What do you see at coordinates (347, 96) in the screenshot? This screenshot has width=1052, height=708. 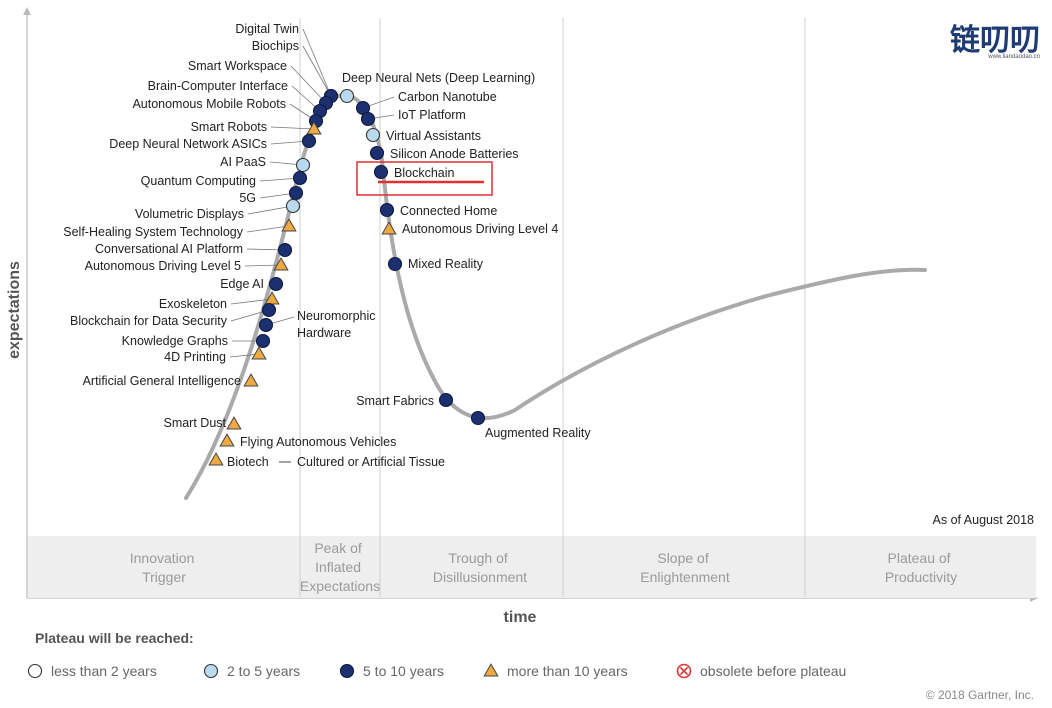 I see `marker-deep-neural-nets-deep-learning` at bounding box center [347, 96].